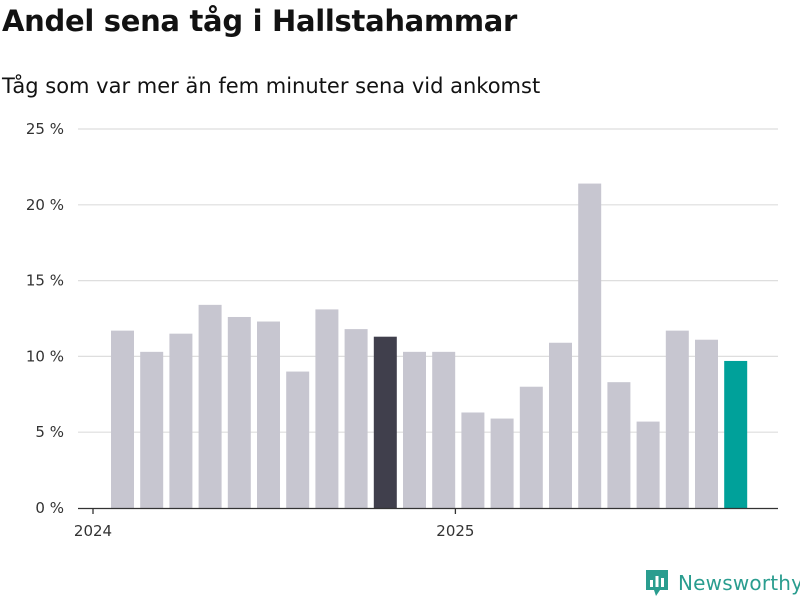 This screenshot has width=800, height=600. I want to click on y-tick-label: 15 %, so click(45, 281).